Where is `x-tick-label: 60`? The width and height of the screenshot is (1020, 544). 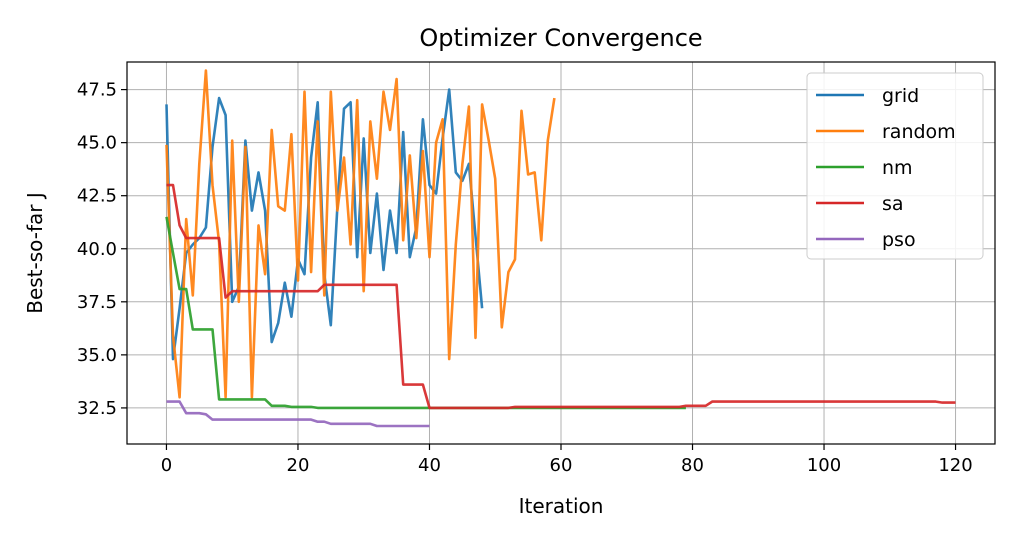 x-tick-label: 60 is located at coordinates (561, 465).